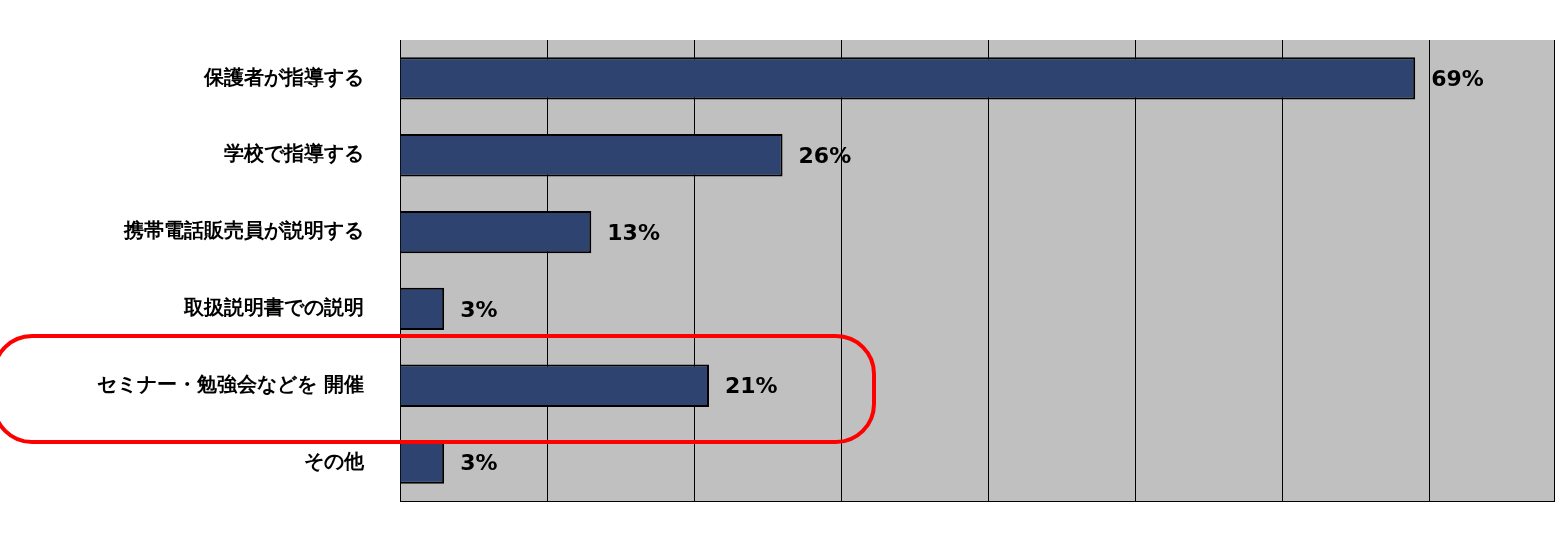 The image size is (1555, 541). What do you see at coordinates (294, 153) in the screenshot?
I see `y-tick-label: 学校で指導する` at bounding box center [294, 153].